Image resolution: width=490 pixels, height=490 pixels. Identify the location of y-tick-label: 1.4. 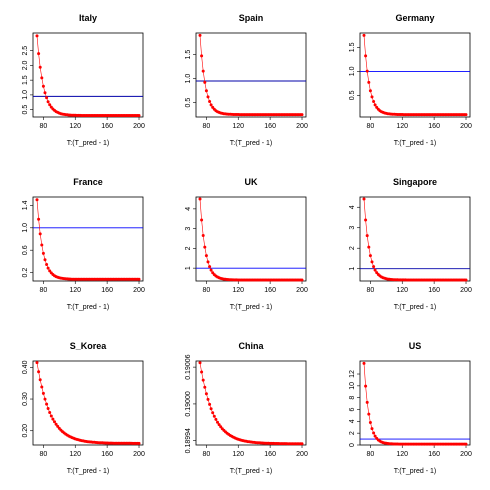
(25, 205).